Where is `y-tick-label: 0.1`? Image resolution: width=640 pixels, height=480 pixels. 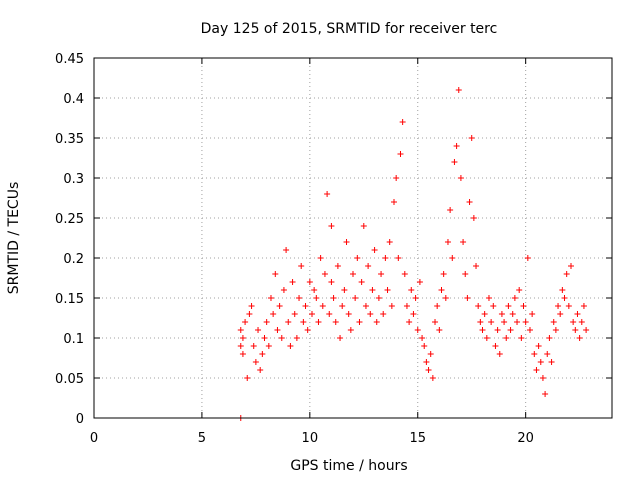 y-tick-label: 0.1 is located at coordinates (73, 339).